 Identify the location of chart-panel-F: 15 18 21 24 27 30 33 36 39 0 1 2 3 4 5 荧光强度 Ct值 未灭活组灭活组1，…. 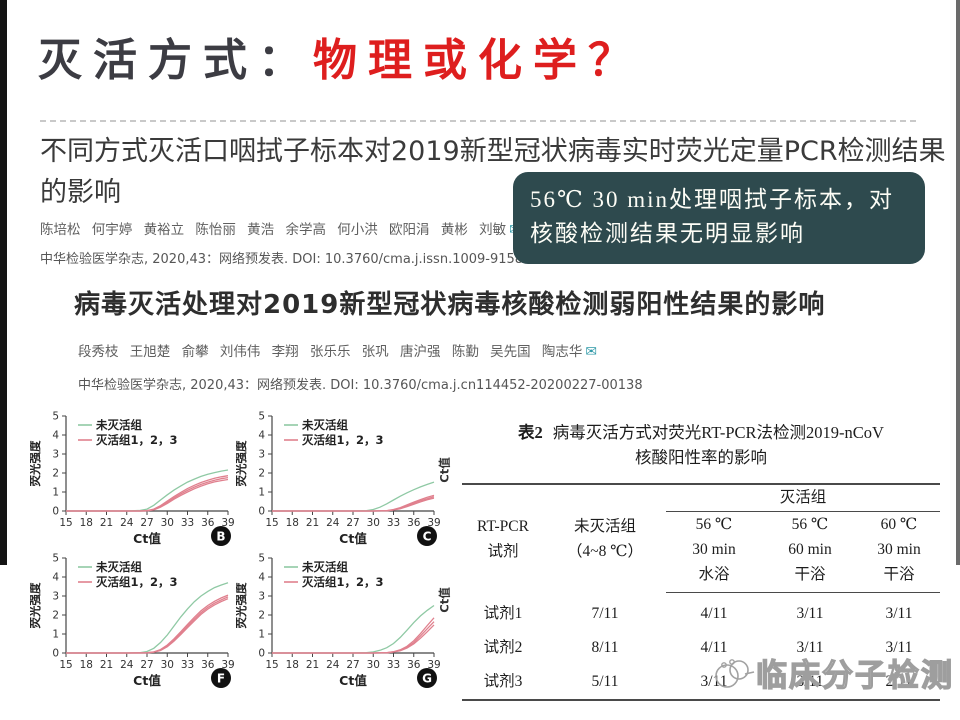
(132, 620).